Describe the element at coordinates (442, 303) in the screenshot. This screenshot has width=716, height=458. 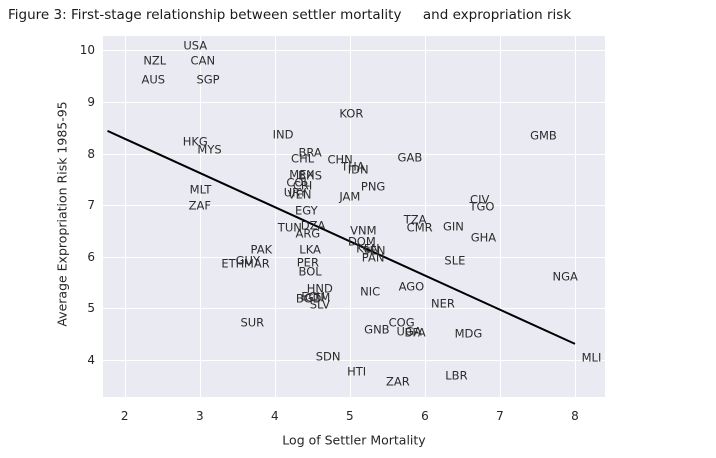
I see `country-label-ner: NER` at that location.